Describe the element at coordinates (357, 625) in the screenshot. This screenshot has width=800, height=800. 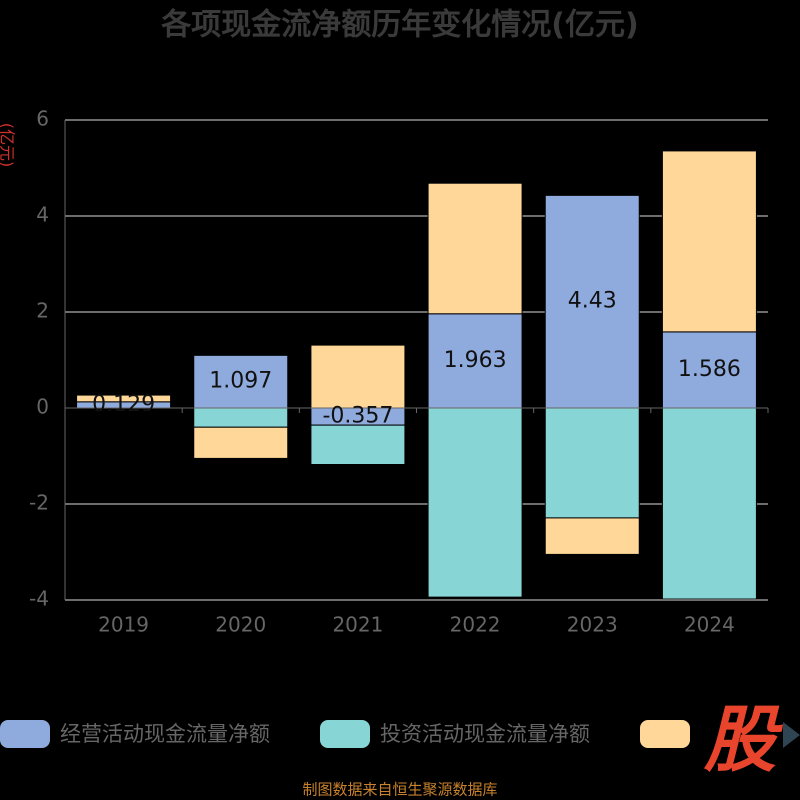
I see `x-tick-label: 2021` at that location.